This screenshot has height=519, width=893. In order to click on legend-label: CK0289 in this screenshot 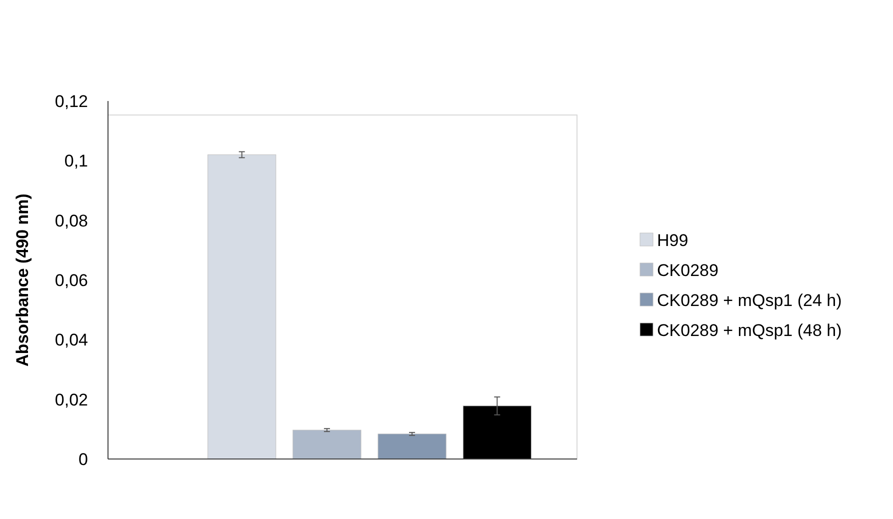, I will do `click(687, 270)`.